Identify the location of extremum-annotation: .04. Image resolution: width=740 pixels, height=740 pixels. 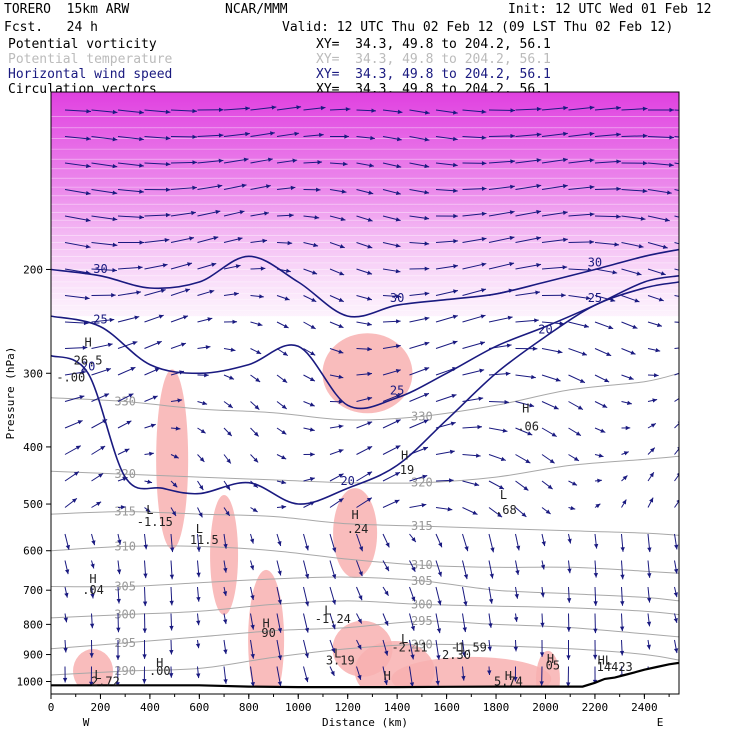
(93, 590).